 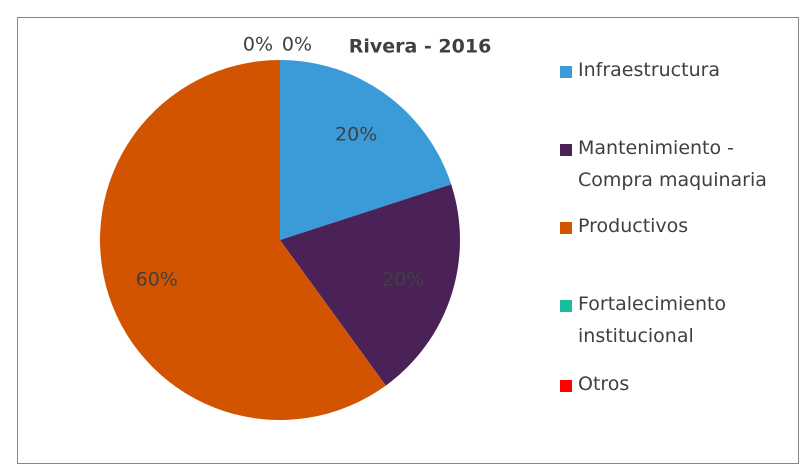 What do you see at coordinates (649, 70) in the screenshot?
I see `legend-label: Infraestructura` at bounding box center [649, 70].